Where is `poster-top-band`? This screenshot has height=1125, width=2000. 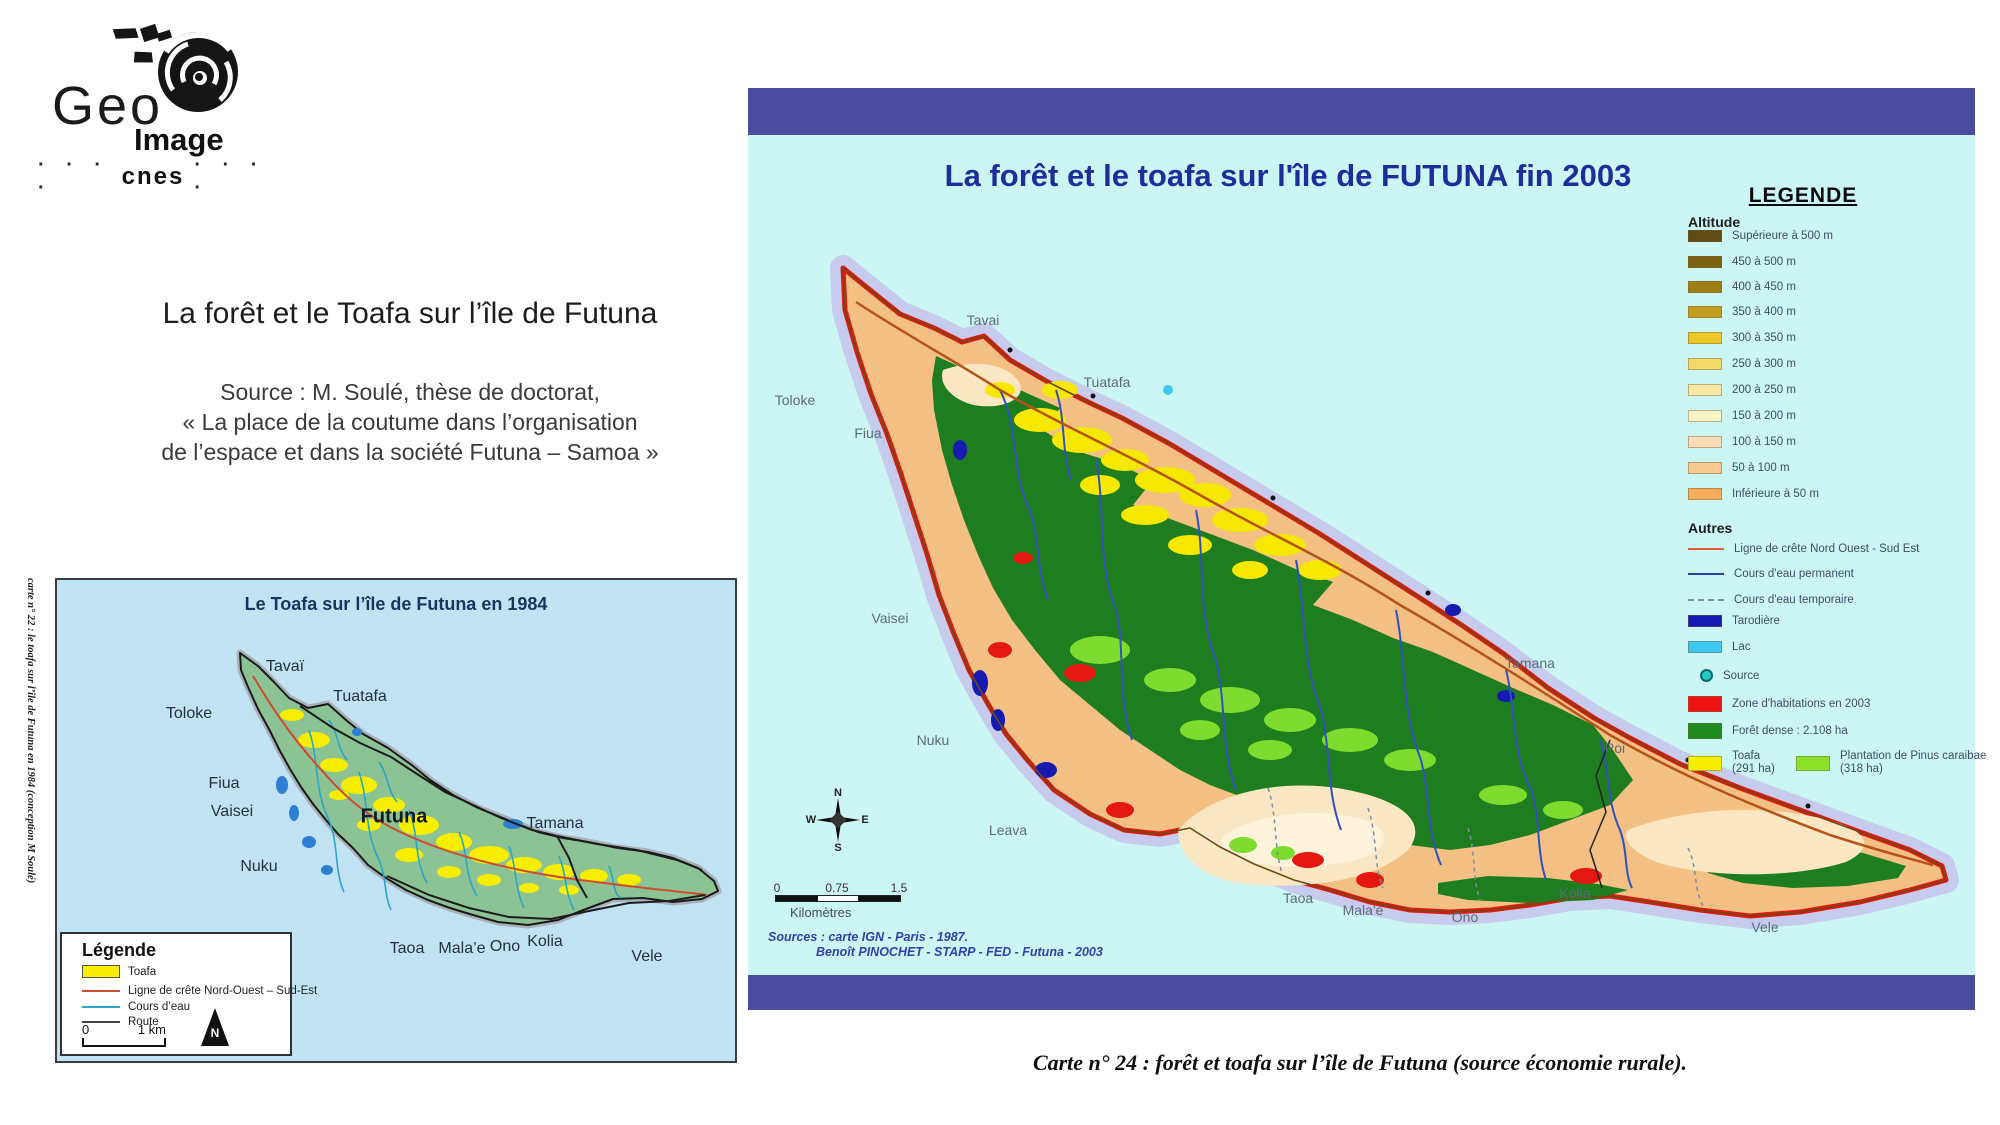
poster-top-band is located at coordinates (1361, 111).